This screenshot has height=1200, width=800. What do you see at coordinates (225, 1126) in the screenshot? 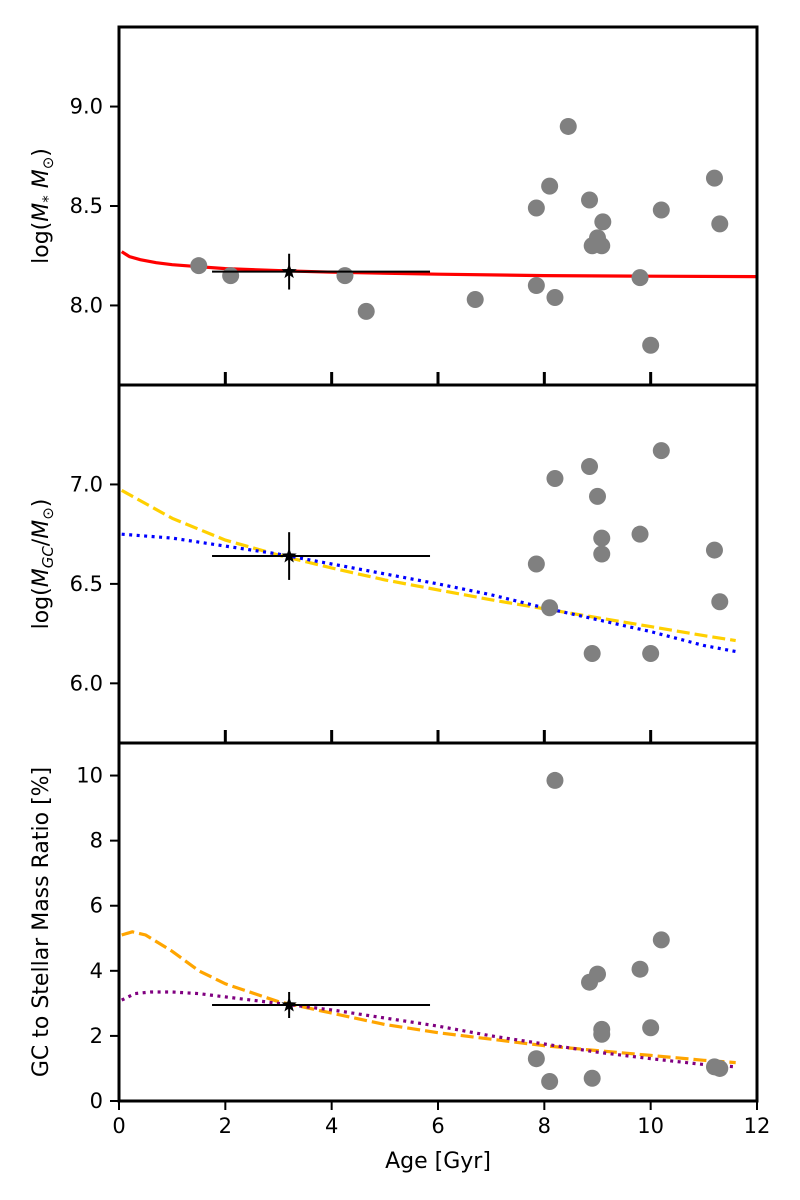
I see `x-tick-label: 2` at bounding box center [225, 1126].